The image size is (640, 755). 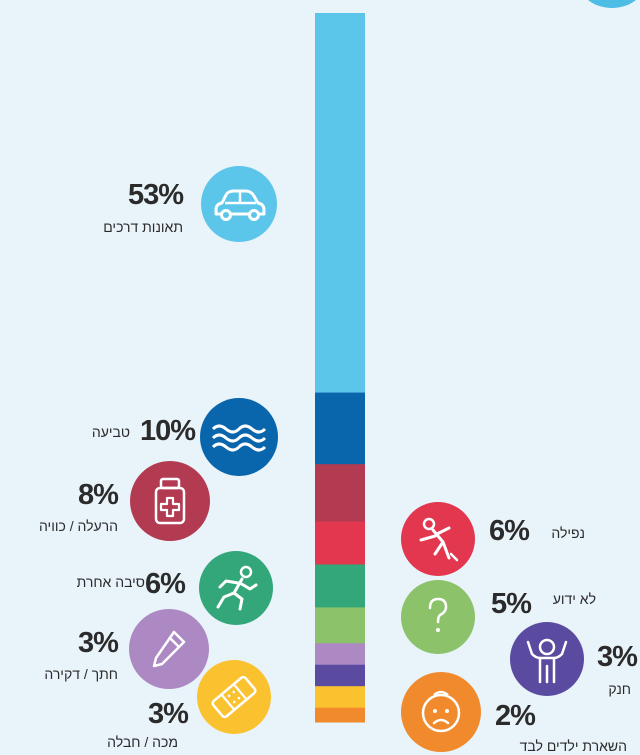 I want to click on cut-percent: 3%, so click(x=98, y=643).